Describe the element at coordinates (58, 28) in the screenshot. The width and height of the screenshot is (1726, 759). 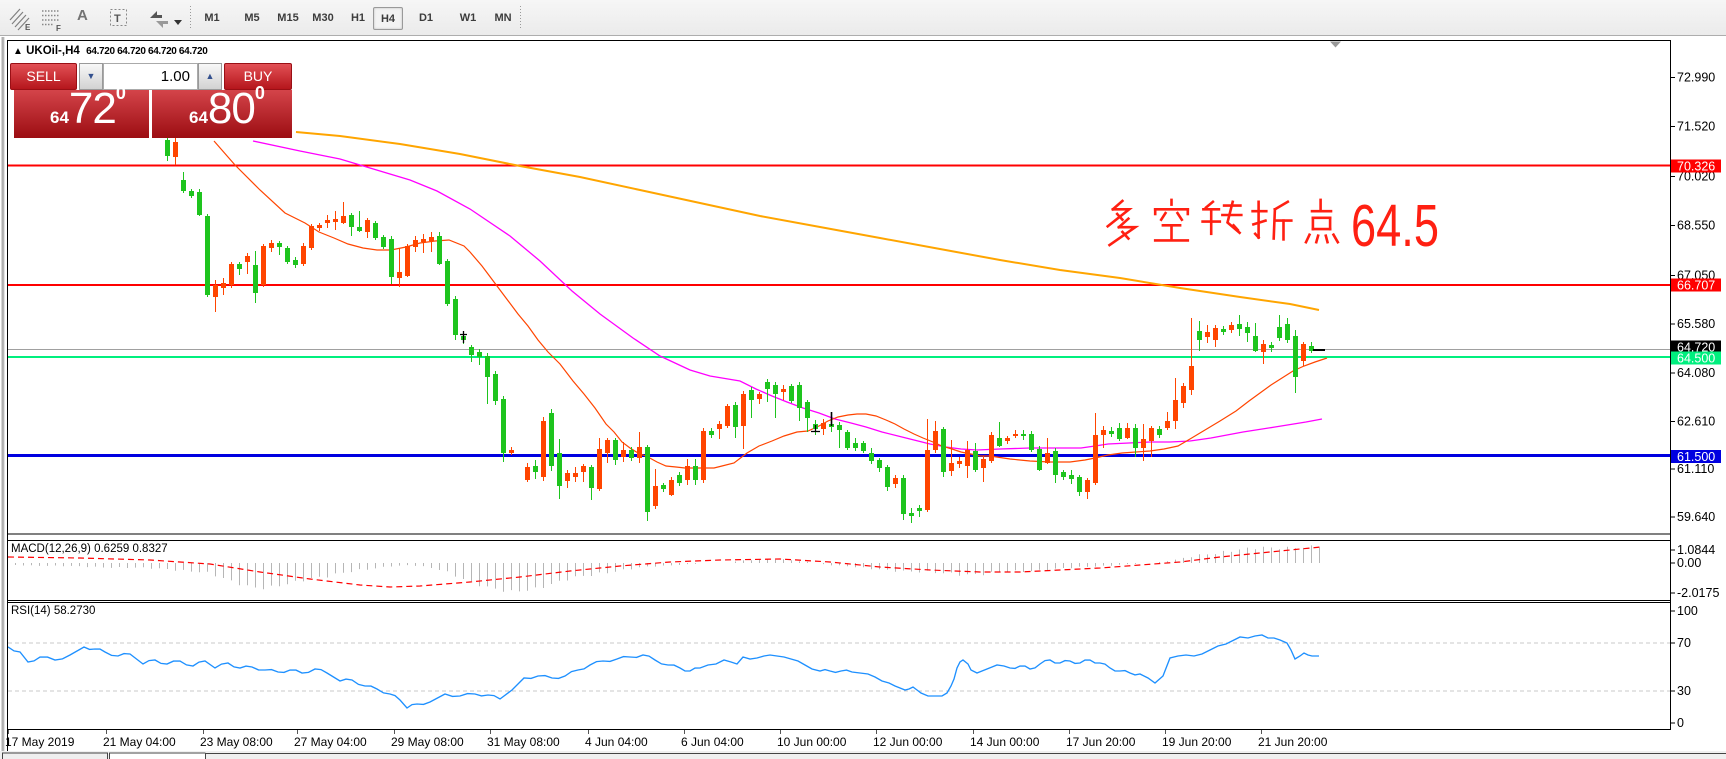
I see `svg-text: F` at that location.